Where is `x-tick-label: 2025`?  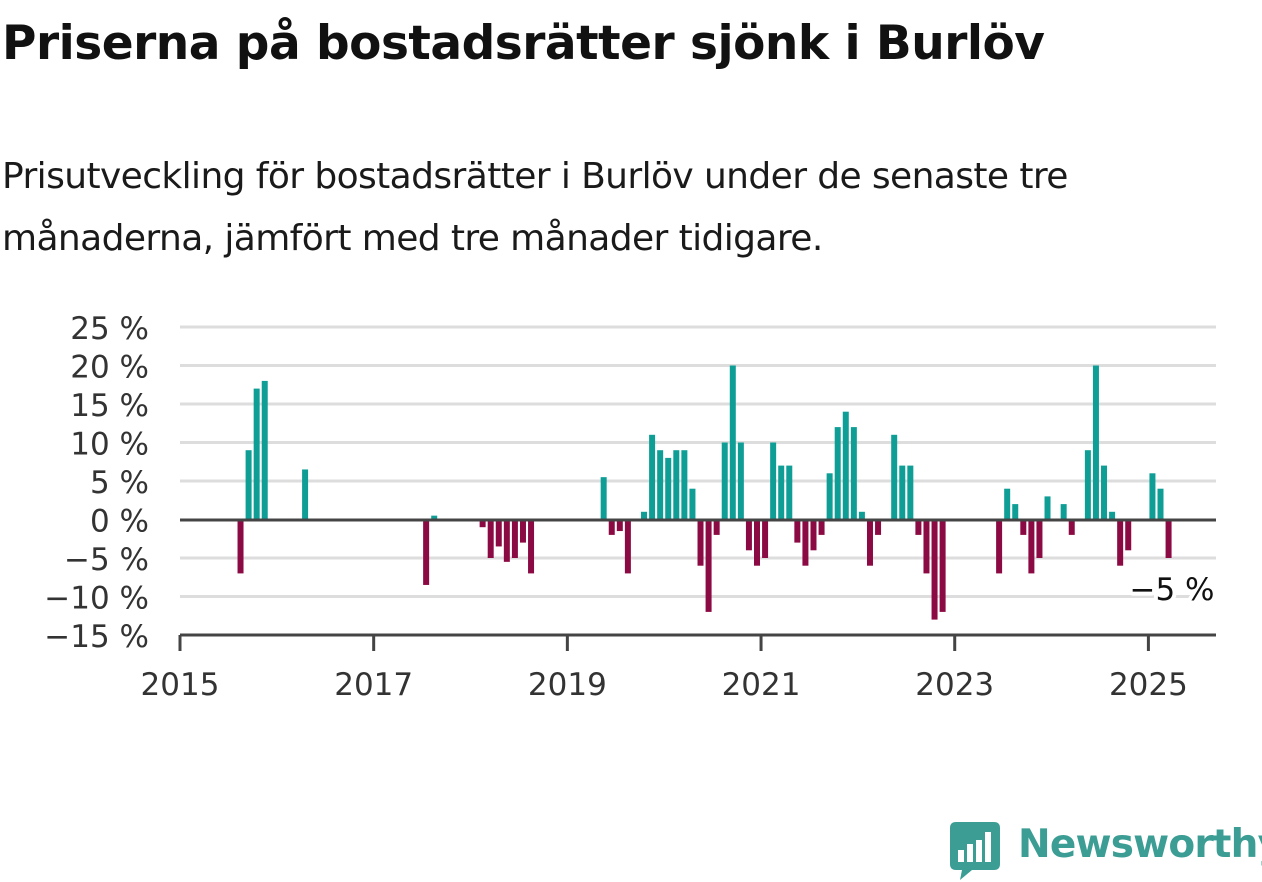
x-tick-label: 2025 is located at coordinates (1148, 685).